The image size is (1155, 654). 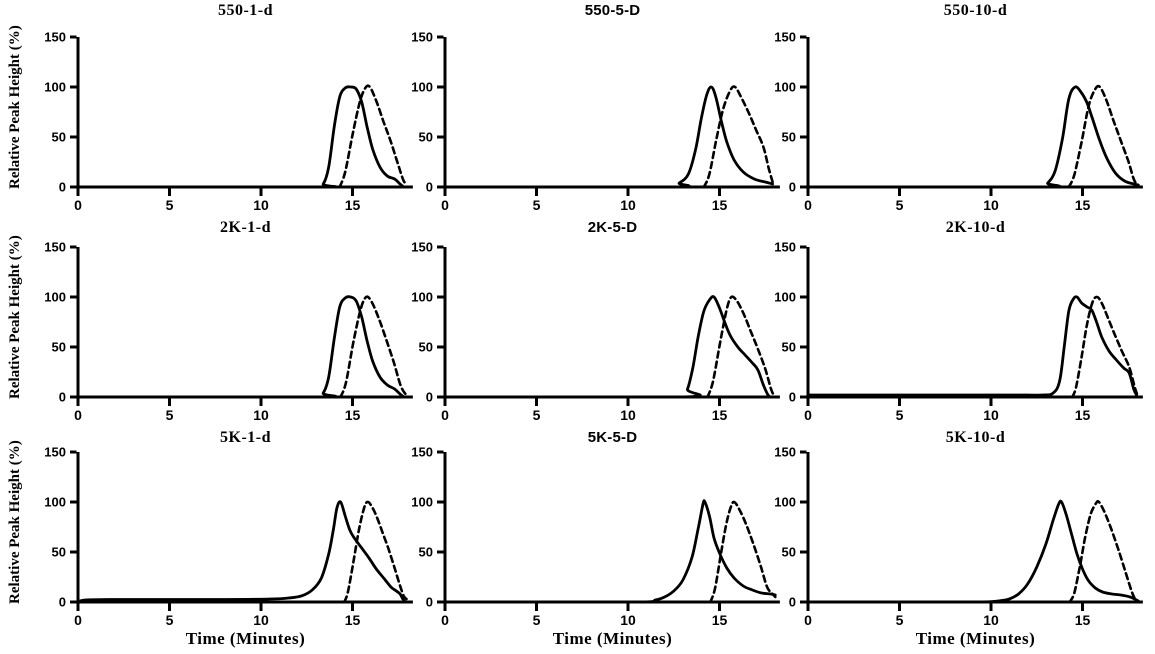 I want to click on subplot-title: 5K-1-d, so click(x=245, y=437).